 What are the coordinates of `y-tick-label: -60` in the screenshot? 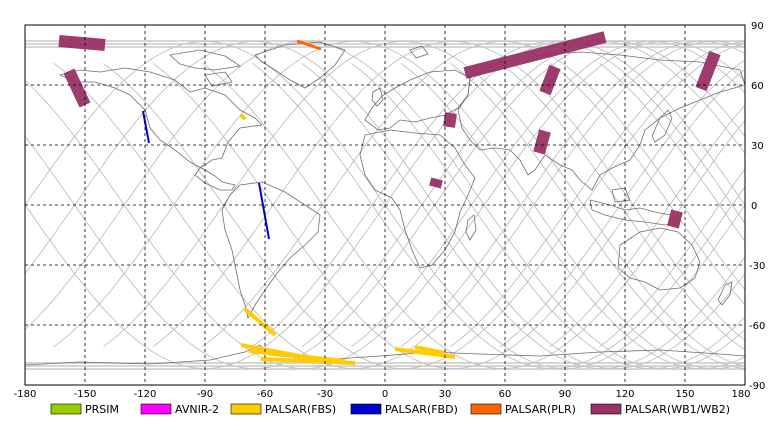 It's located at (757, 326).